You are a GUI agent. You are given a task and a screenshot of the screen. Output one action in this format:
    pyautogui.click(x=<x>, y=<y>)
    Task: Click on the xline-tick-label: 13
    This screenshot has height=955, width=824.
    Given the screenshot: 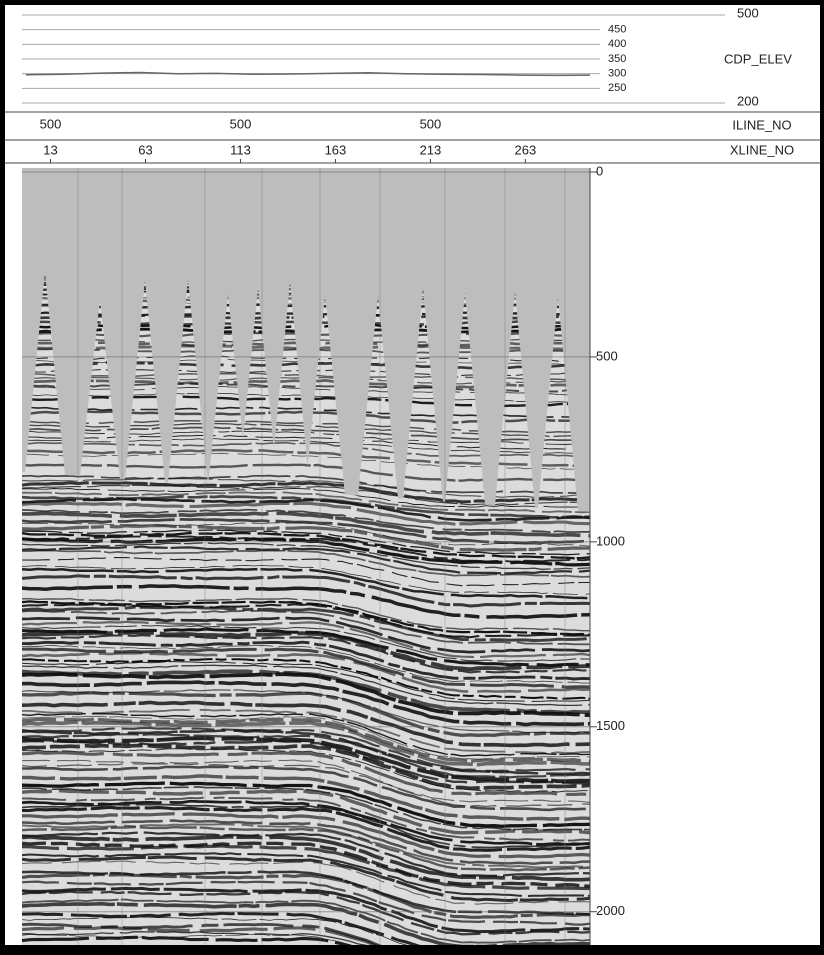 What is the action you would take?
    pyautogui.click(x=50, y=149)
    